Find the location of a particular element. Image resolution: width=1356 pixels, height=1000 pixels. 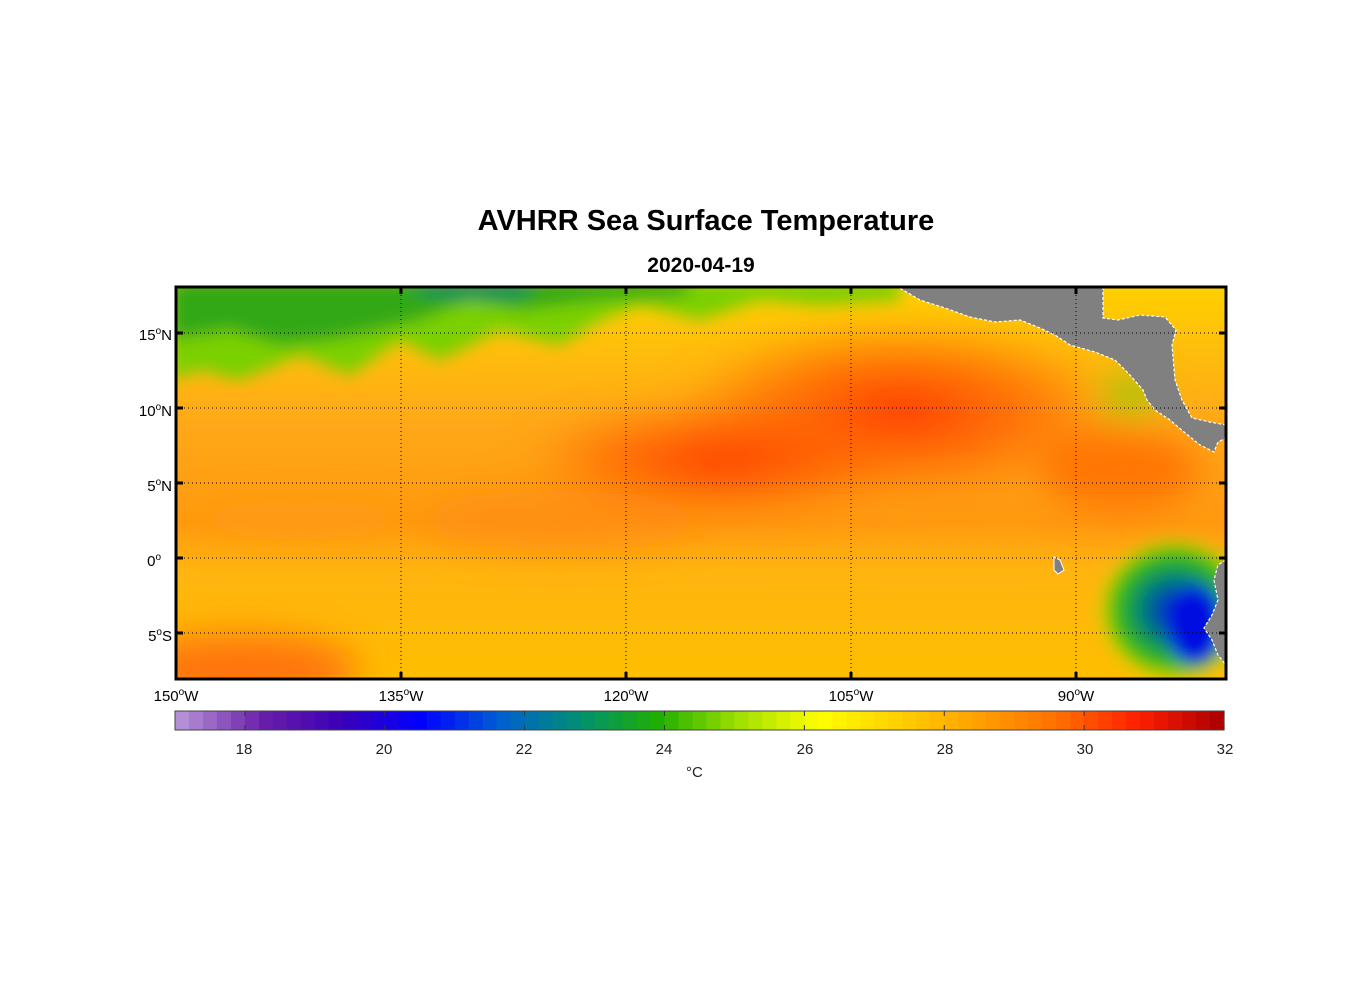

galapagos-islands is located at coordinates (1059, 565).